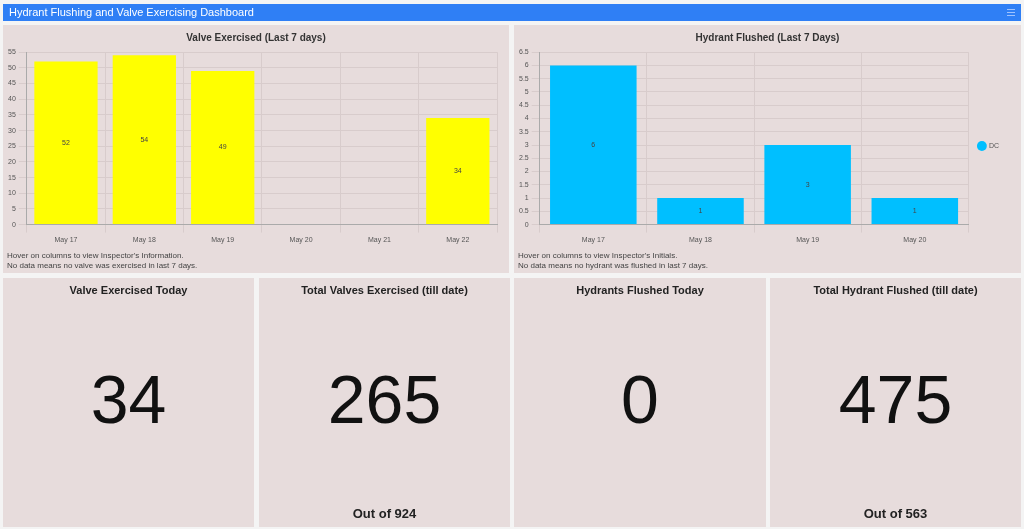 The height and width of the screenshot is (529, 1024). I want to click on data-label: 34, so click(128, 399).